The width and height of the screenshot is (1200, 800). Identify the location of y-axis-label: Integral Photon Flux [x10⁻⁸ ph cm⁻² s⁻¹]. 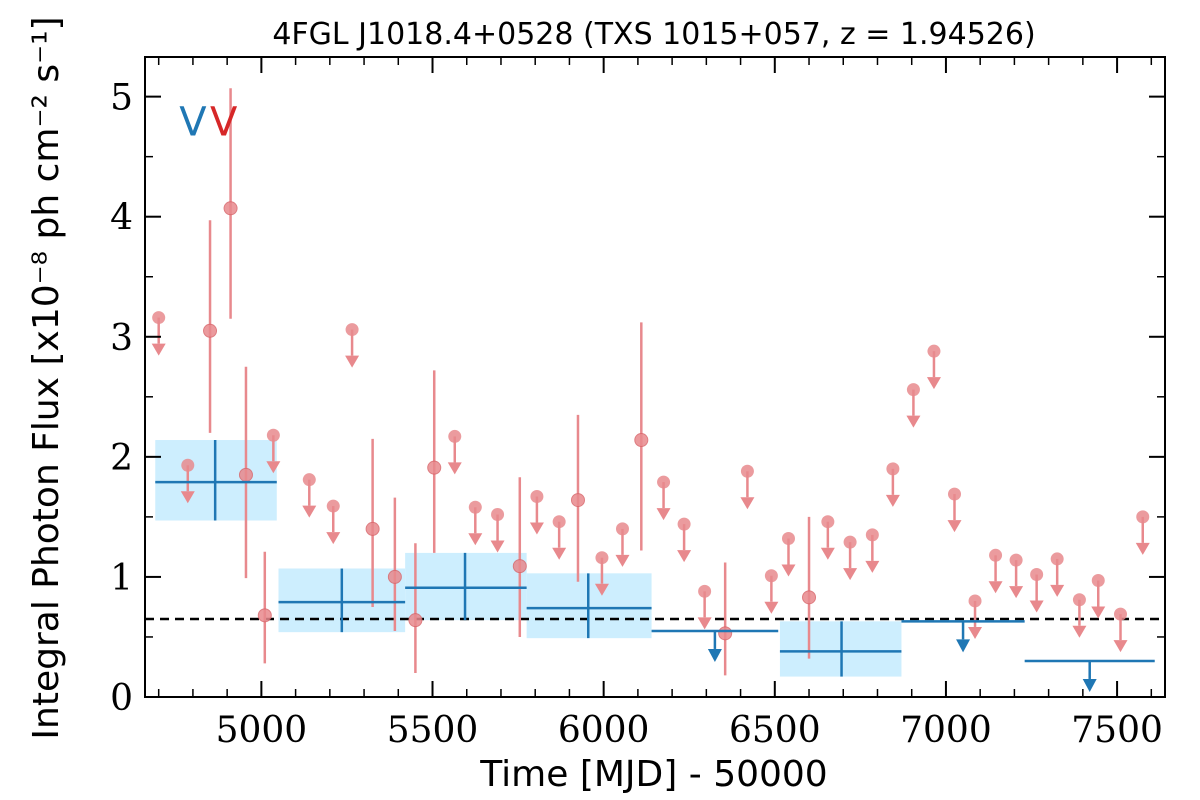
(46, 377).